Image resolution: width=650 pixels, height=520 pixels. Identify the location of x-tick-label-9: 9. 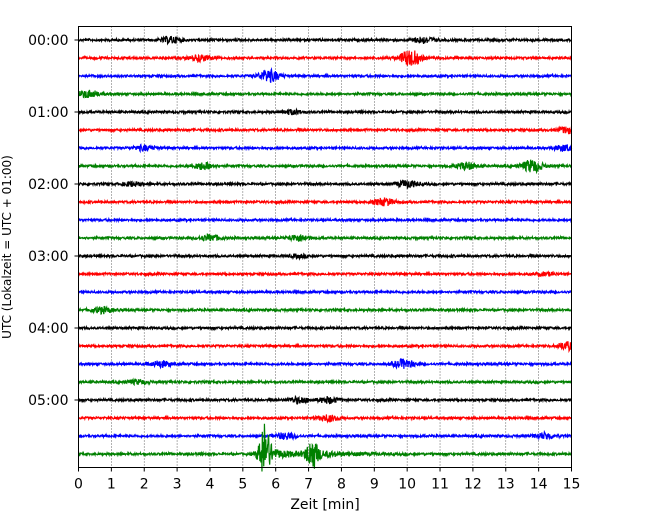
(374, 485).